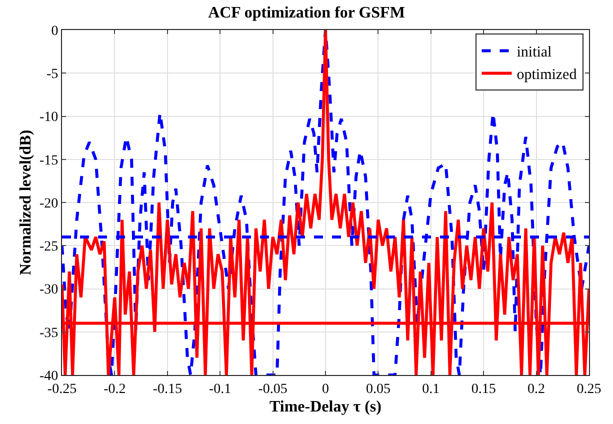 The width and height of the screenshot is (613, 424). What do you see at coordinates (49, 376) in the screenshot?
I see `y-tick-label: -40` at bounding box center [49, 376].